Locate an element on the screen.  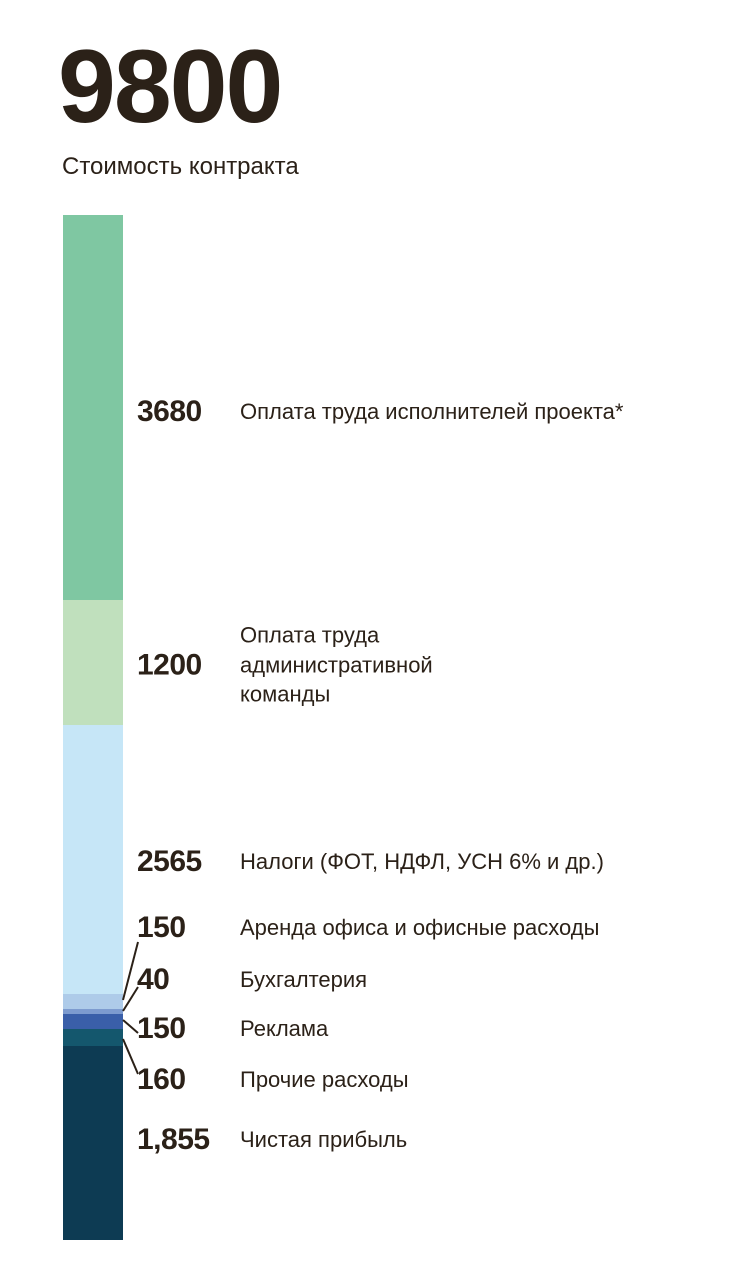
contract-total: 9800 is located at coordinates (170, 87).